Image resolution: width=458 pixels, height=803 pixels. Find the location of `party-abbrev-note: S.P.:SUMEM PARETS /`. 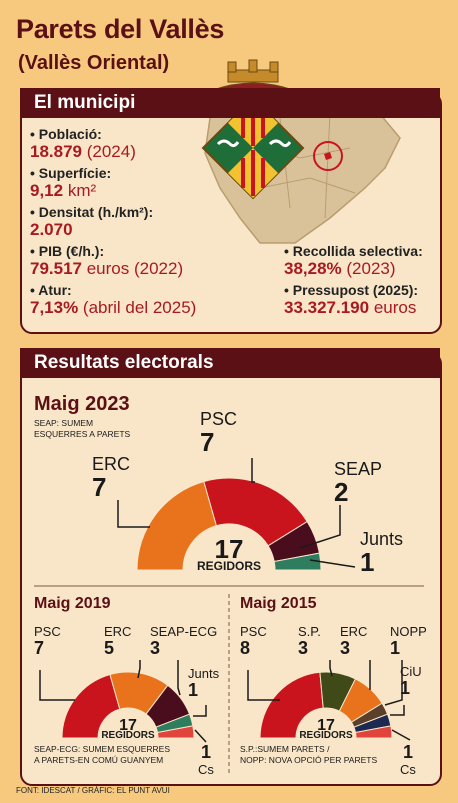

party-abbrev-note: S.P.:SUMEM PARETS / is located at coordinates (285, 749).